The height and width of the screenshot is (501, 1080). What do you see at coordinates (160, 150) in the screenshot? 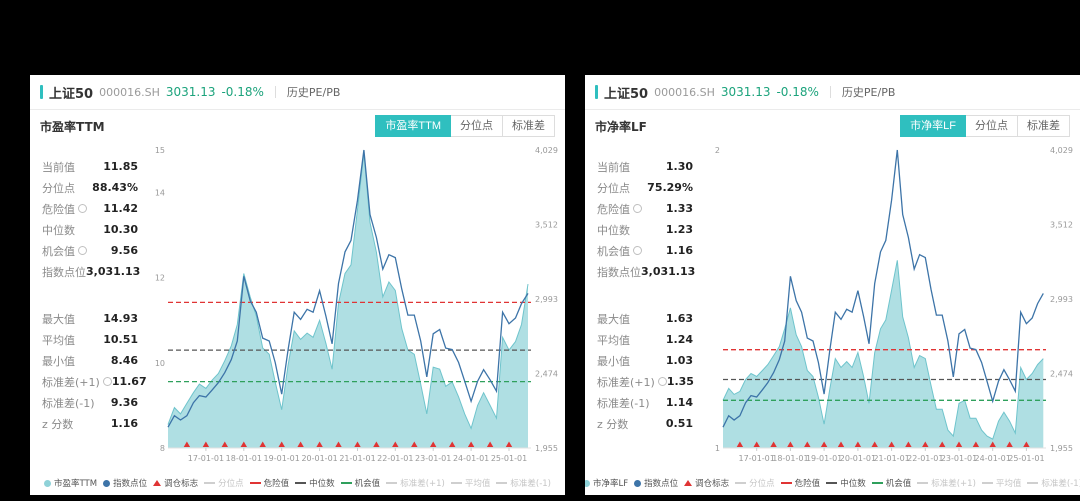
I see `svg-text: 15` at bounding box center [160, 150].